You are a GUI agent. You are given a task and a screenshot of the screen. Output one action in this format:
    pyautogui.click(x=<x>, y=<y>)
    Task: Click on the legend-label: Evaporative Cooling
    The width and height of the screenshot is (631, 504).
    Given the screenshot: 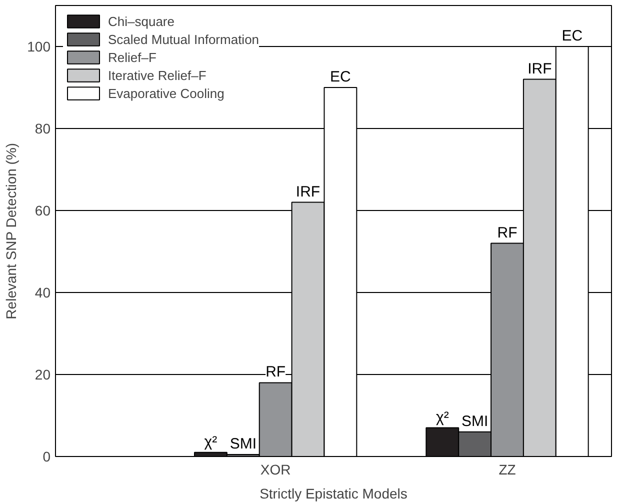 What is the action you would take?
    pyautogui.click(x=166, y=93)
    